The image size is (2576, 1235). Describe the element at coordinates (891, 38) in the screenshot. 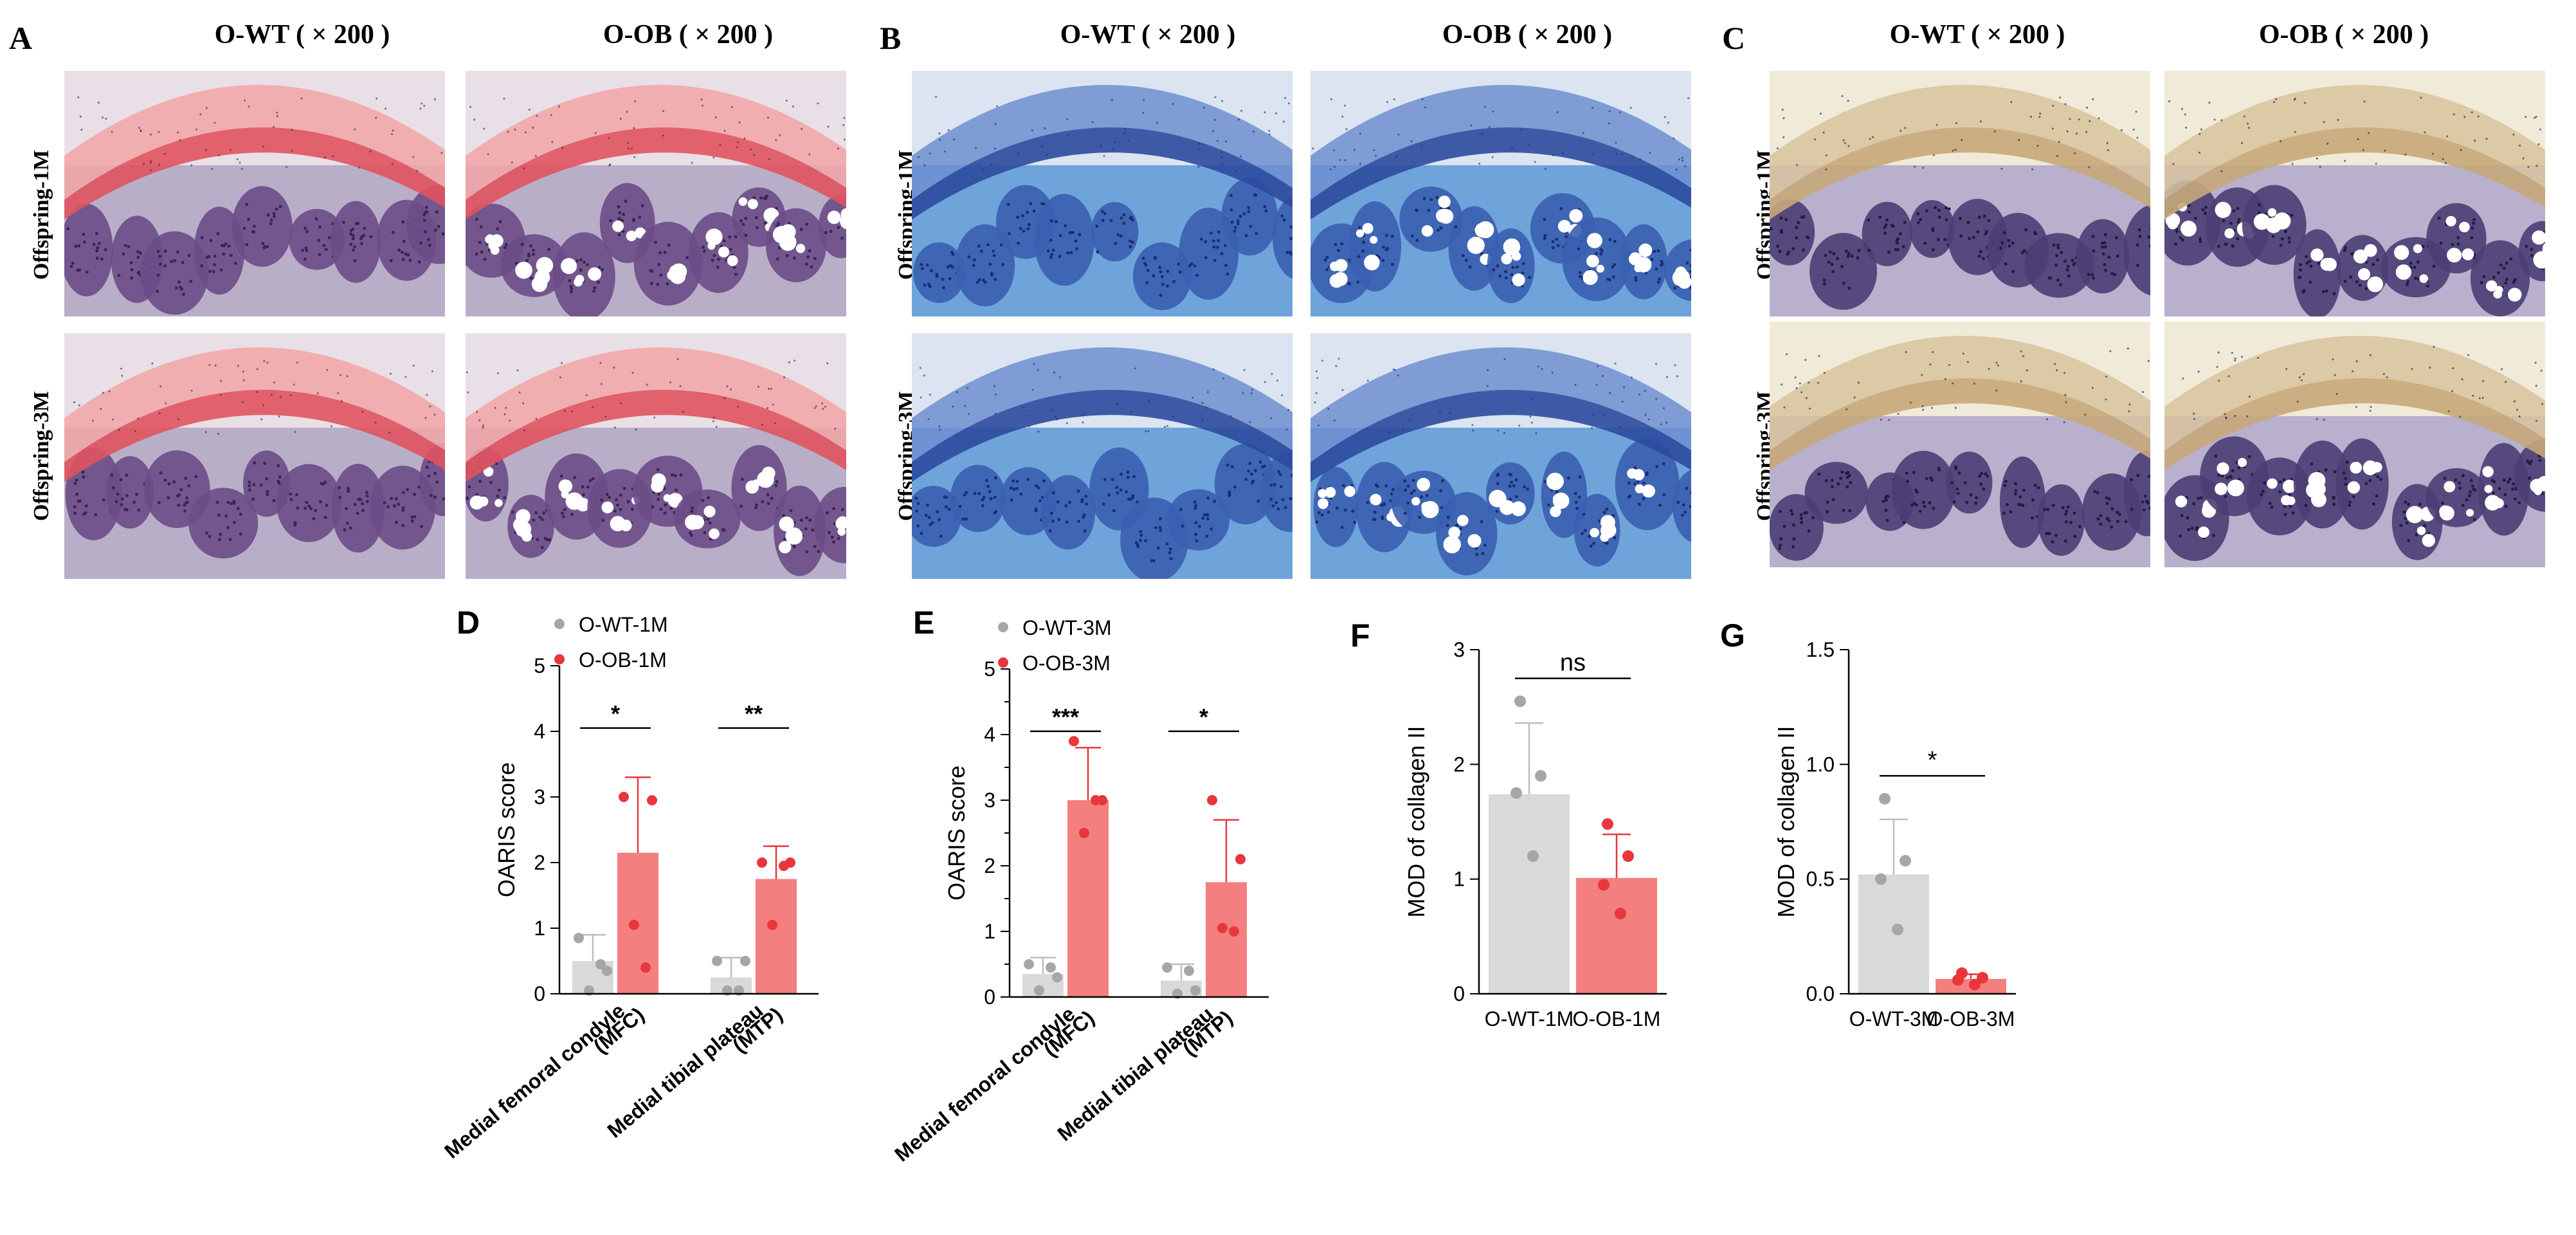

I see `panel-letter-b: B` at that location.